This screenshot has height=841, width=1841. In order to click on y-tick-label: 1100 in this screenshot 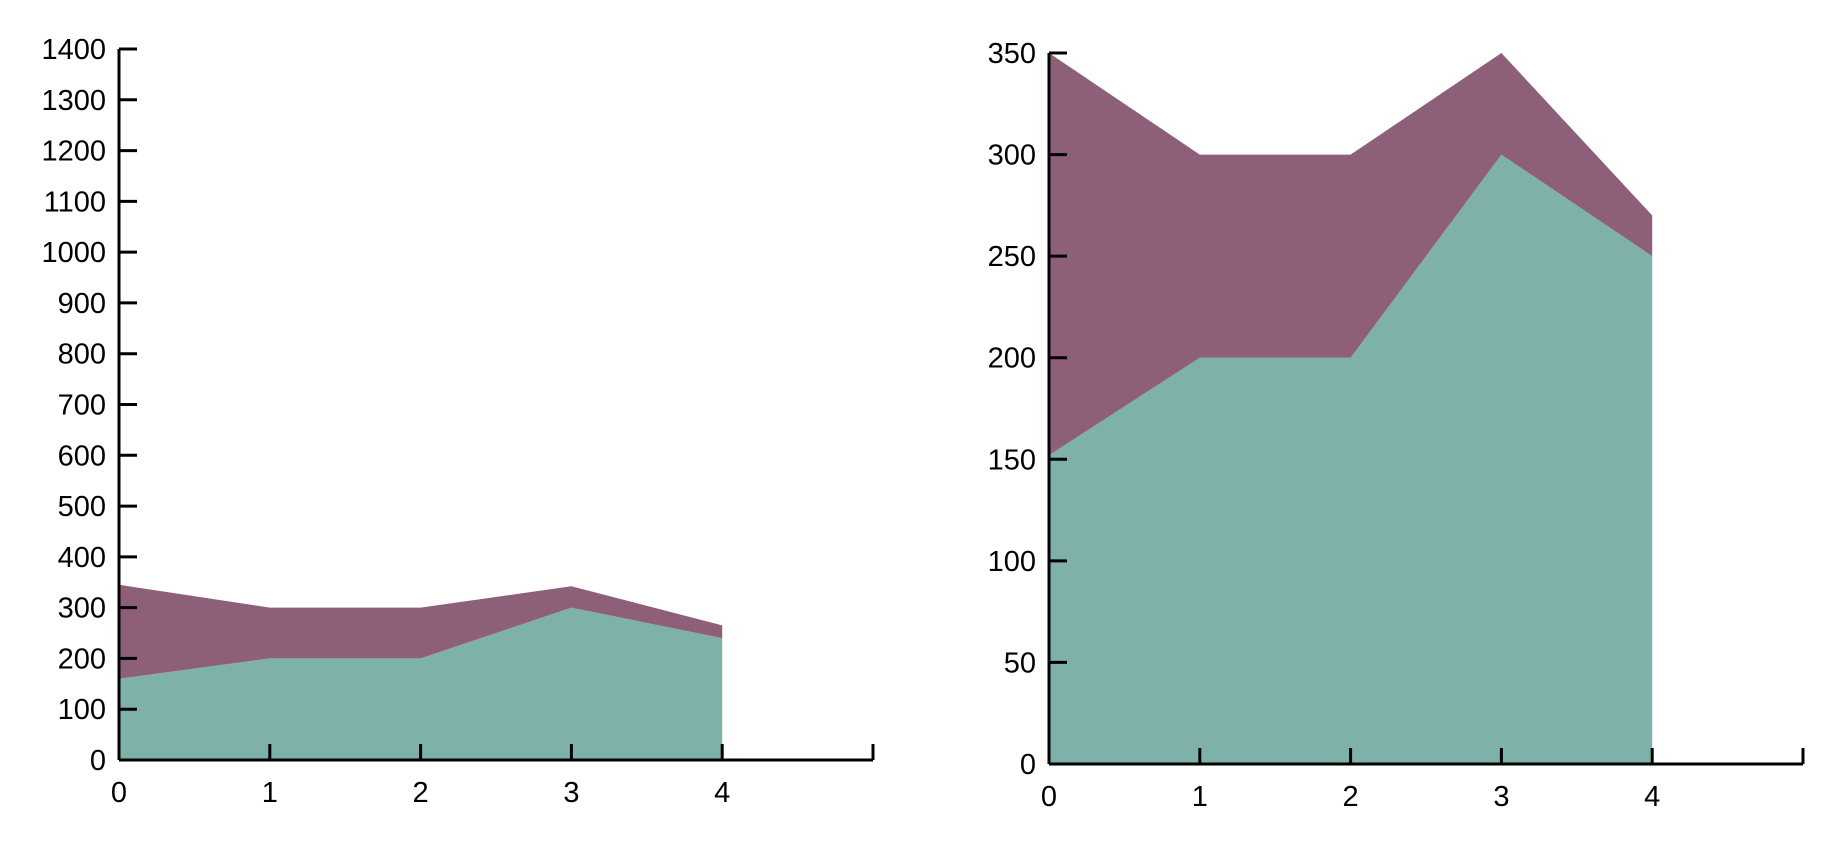, I will do `click(75, 202)`.